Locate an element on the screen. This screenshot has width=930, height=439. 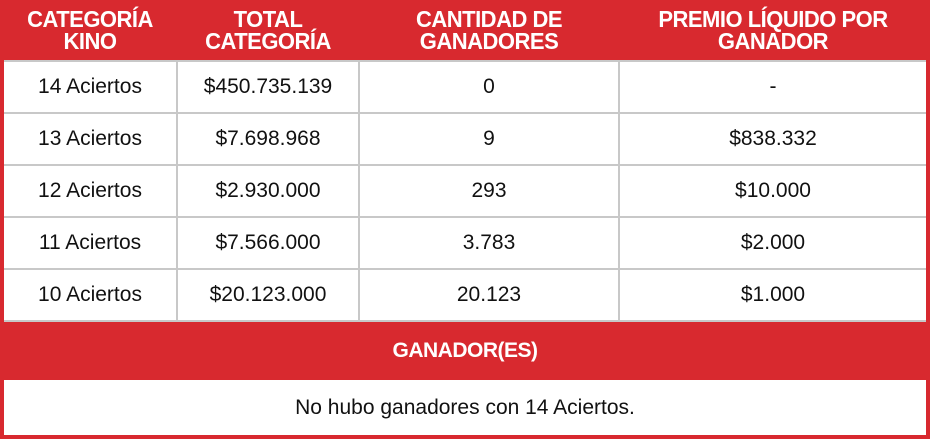
cell-total: $7.698.968 is located at coordinates (268, 139).